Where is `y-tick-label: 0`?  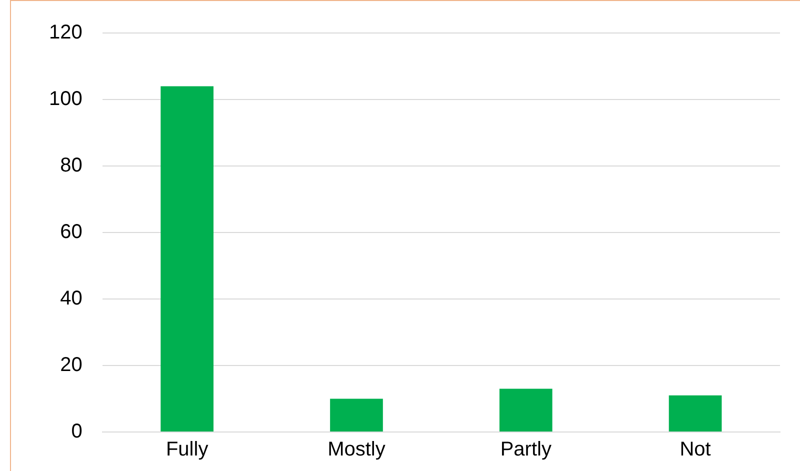 y-tick-label: 0 is located at coordinates (76, 431).